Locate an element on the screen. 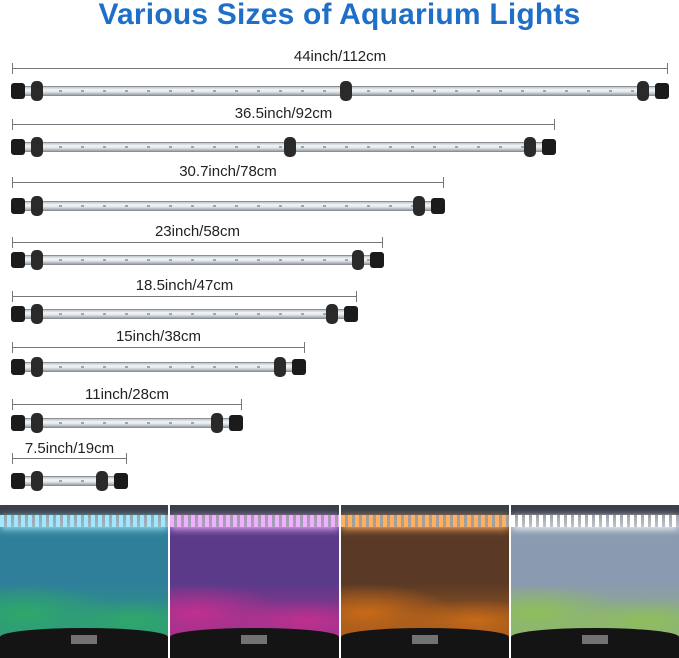 This screenshot has width=679, height=658. size-label: 36.5inch/92cm is located at coordinates (283, 113).